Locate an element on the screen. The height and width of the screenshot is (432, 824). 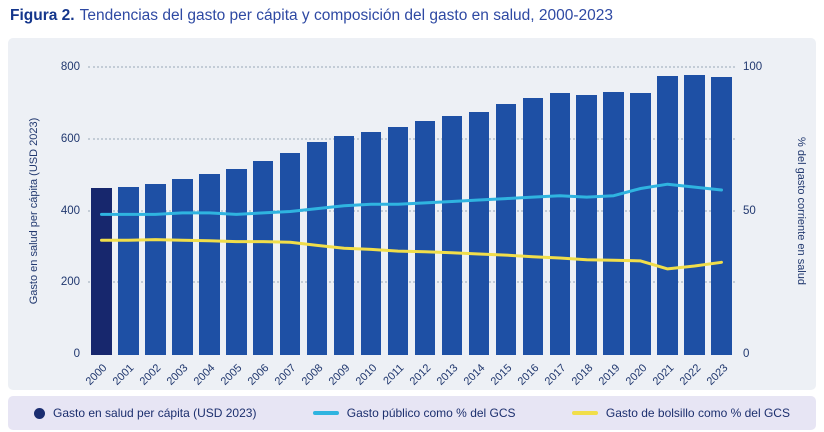
bar-2021 is located at coordinates (667, 215).